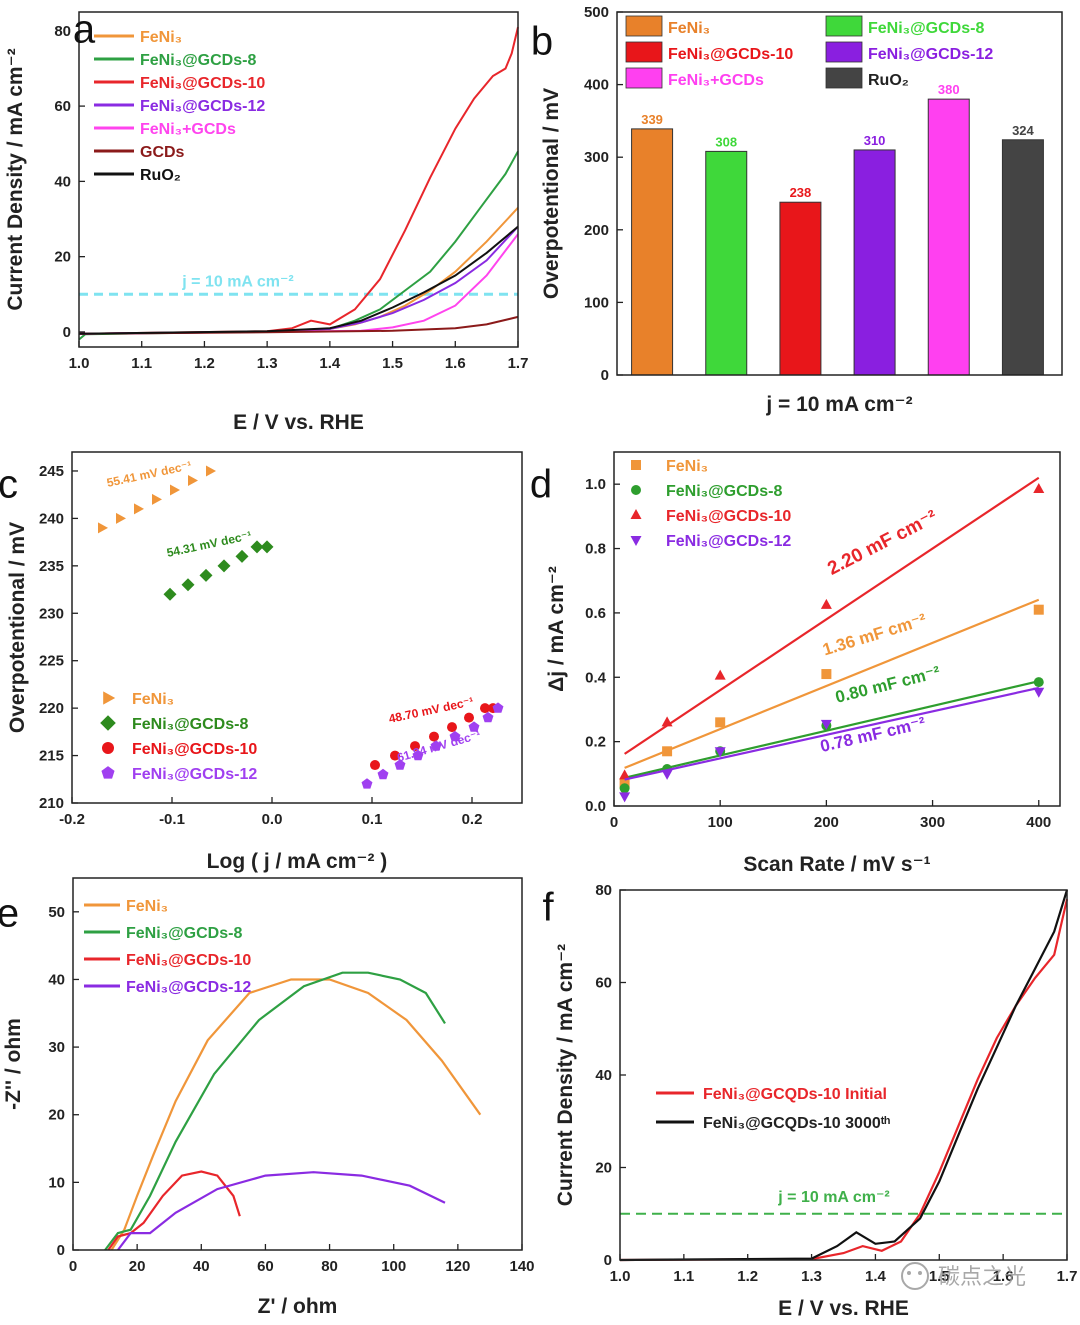 This screenshot has width=1080, height=1325. Describe the element at coordinates (9, 914) in the screenshot. I see `panel-letter-e: e` at that location.